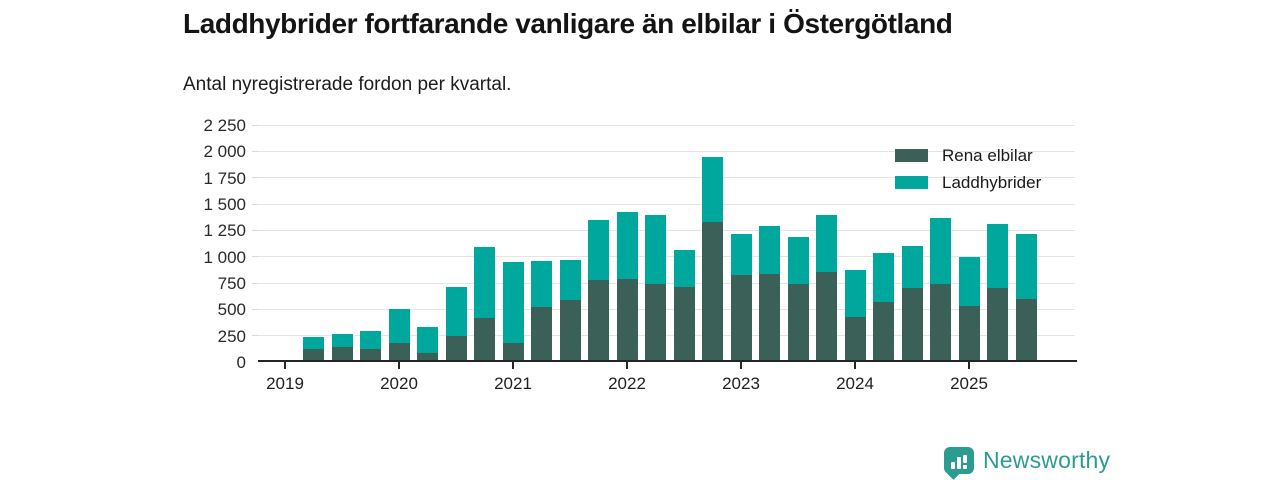 Image resolution: width=1280 pixels, height=480 pixels. Describe the element at coordinates (224, 125) in the screenshot. I see `y-tick-label: 2 250` at that location.